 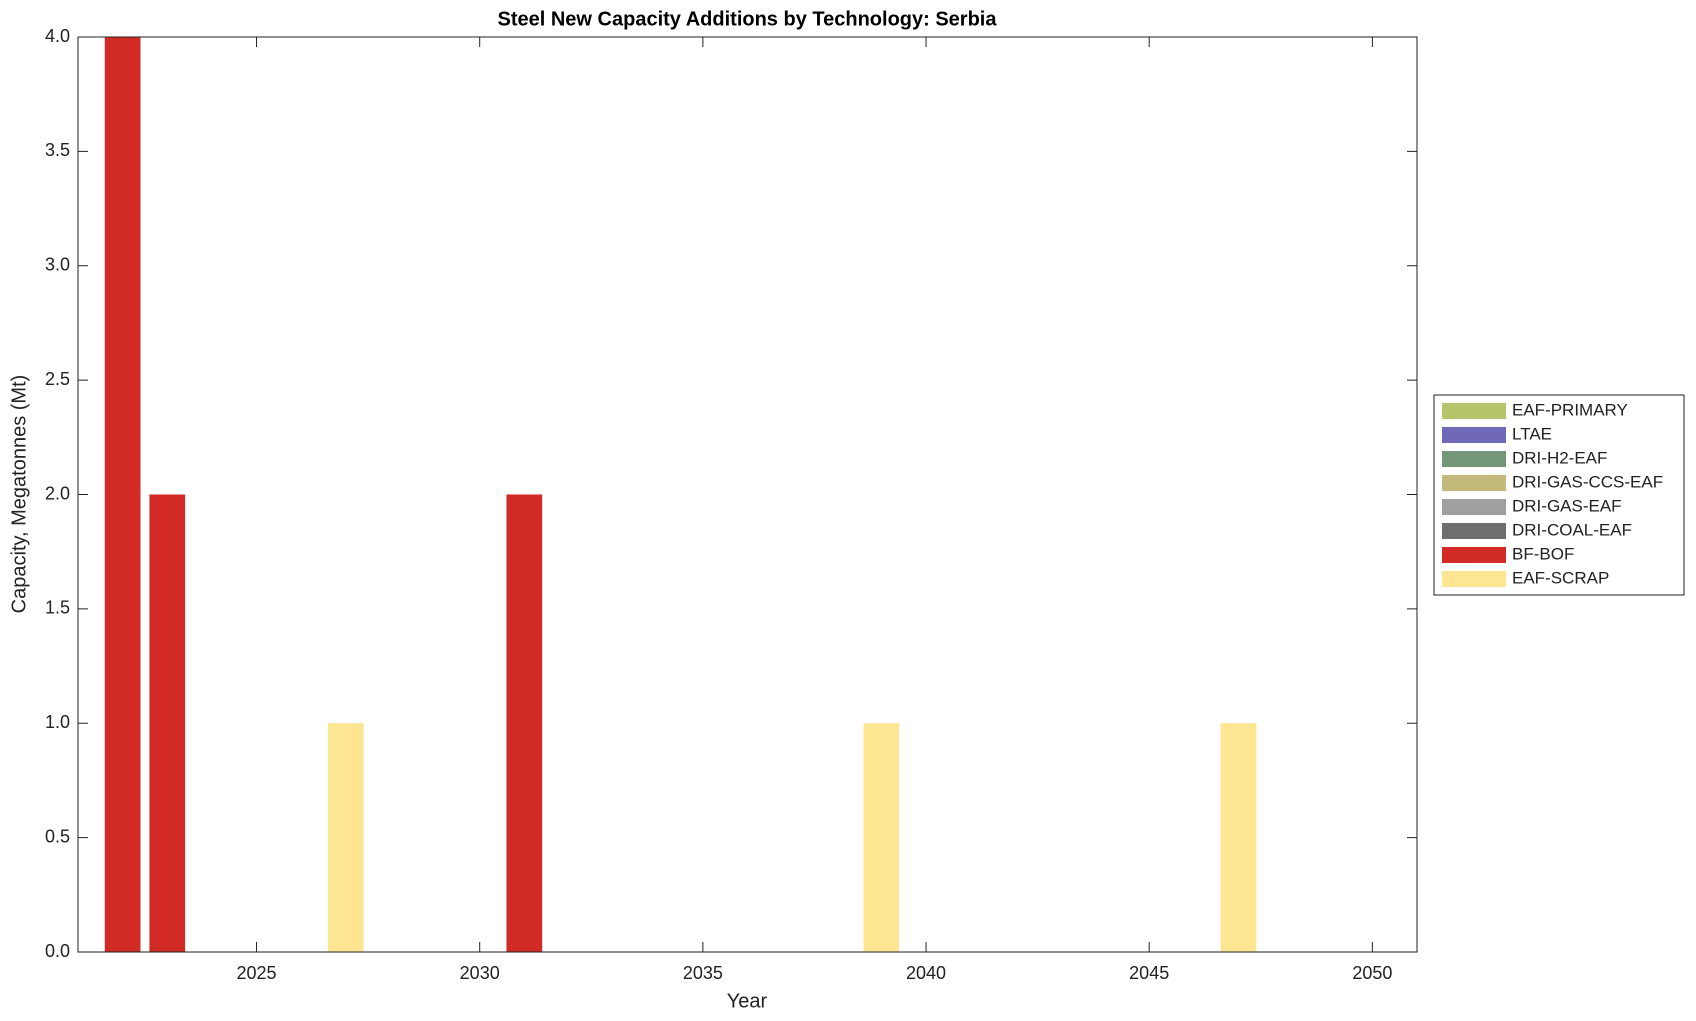 What do you see at coordinates (1587, 481) in the screenshot?
I see `legend-label: DRI-GAS-CCS-EAF` at bounding box center [1587, 481].